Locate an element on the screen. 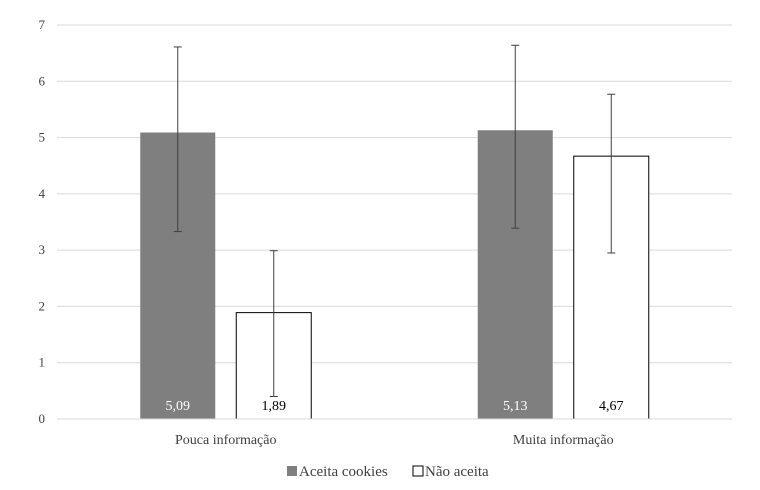 The height and width of the screenshot is (490, 760). y-tick-label: 0 is located at coordinates (42, 418).